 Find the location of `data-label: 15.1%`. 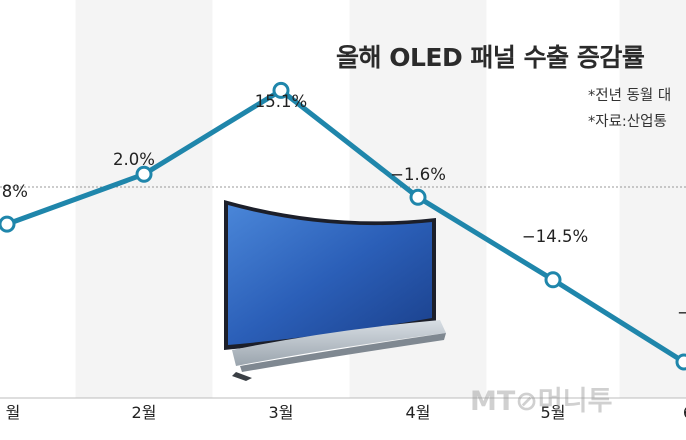

data-label: 15.1% is located at coordinates (281, 101).